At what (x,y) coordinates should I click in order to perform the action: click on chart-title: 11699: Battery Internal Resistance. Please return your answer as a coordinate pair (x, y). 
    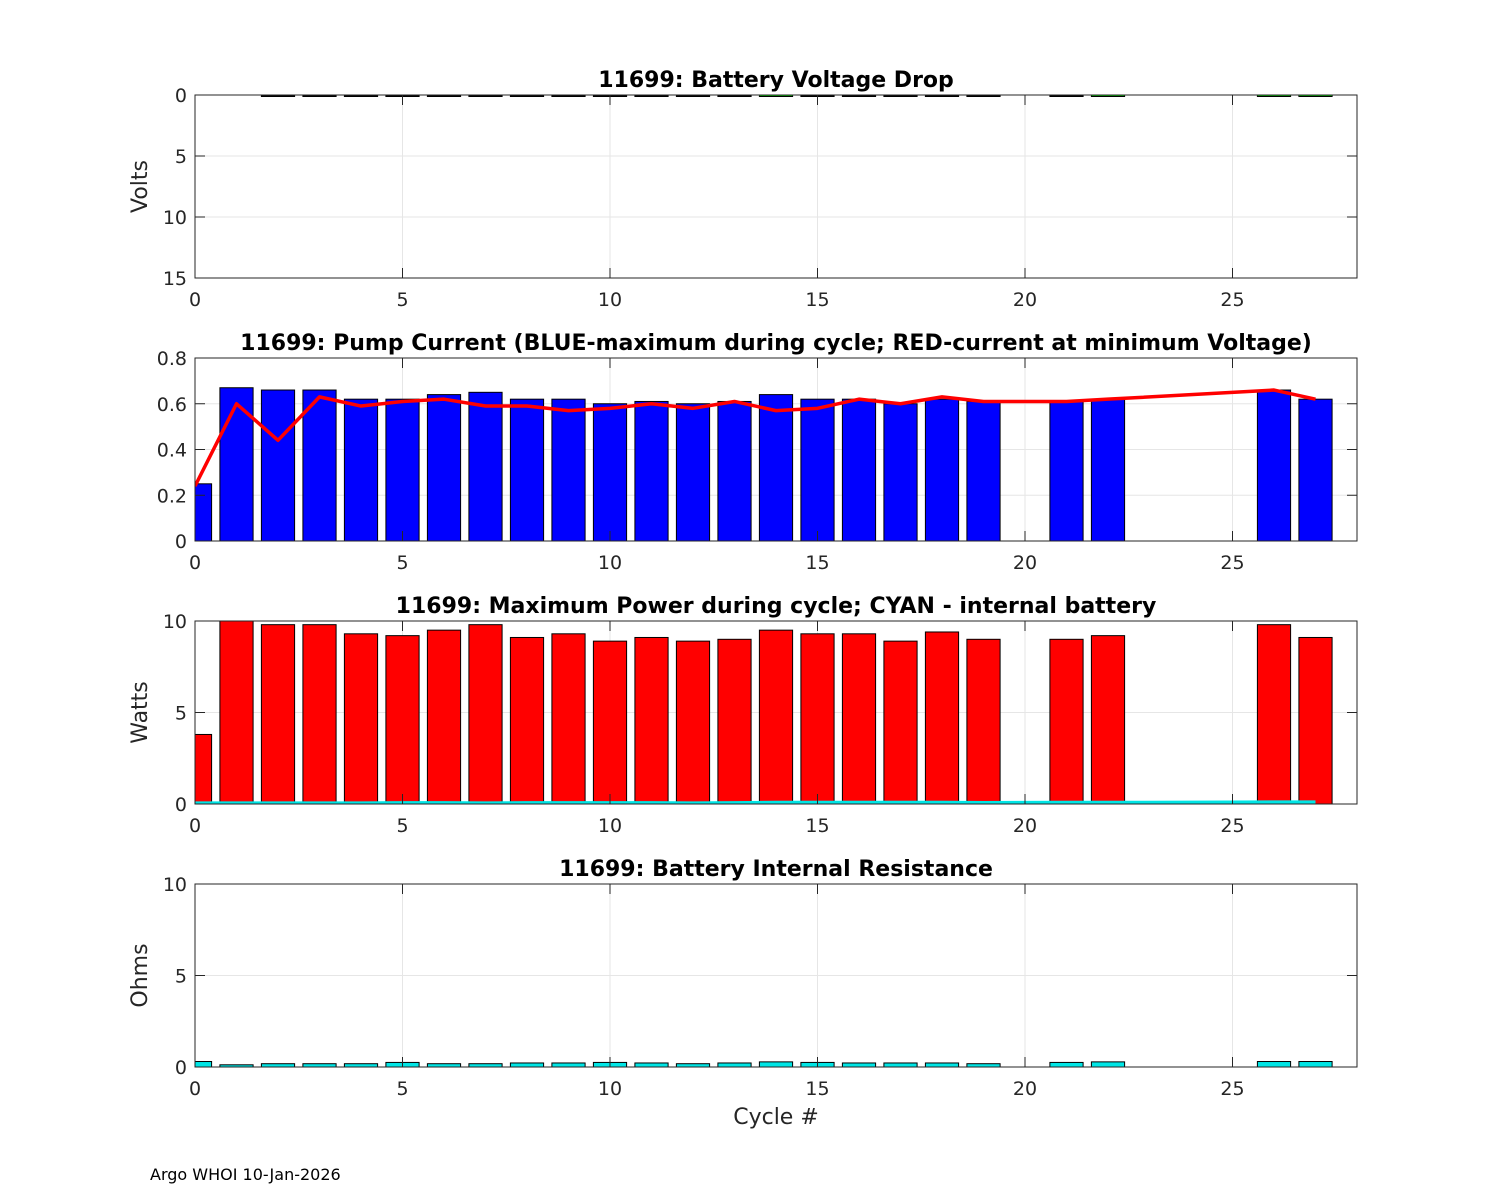
    Looking at the image, I should click on (776, 869).